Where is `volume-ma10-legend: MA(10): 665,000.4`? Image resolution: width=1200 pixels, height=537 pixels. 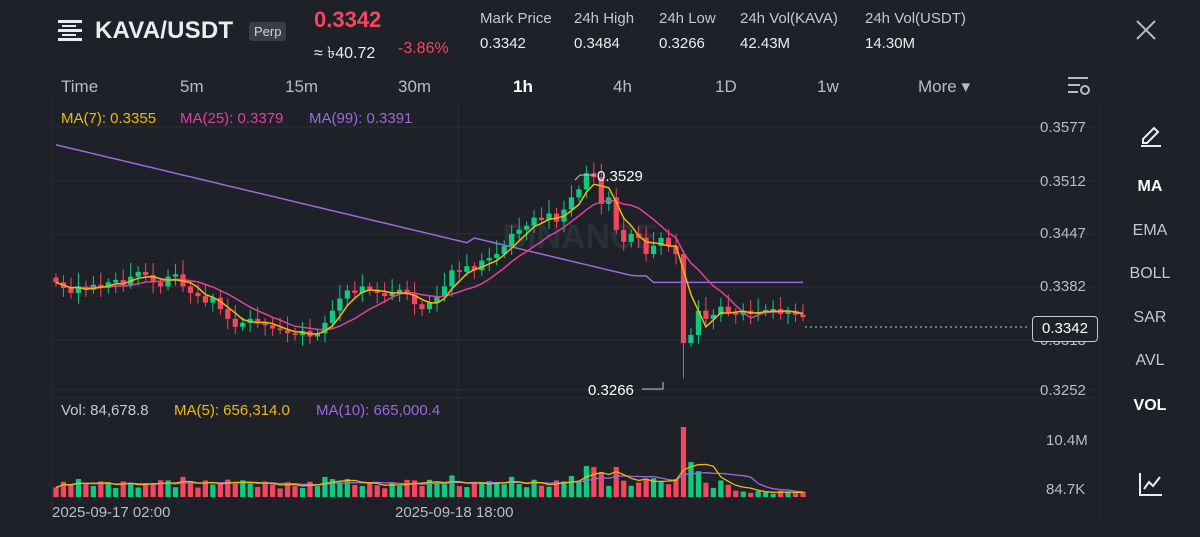 volume-ma10-legend: MA(10): 665,000.4 is located at coordinates (378, 410).